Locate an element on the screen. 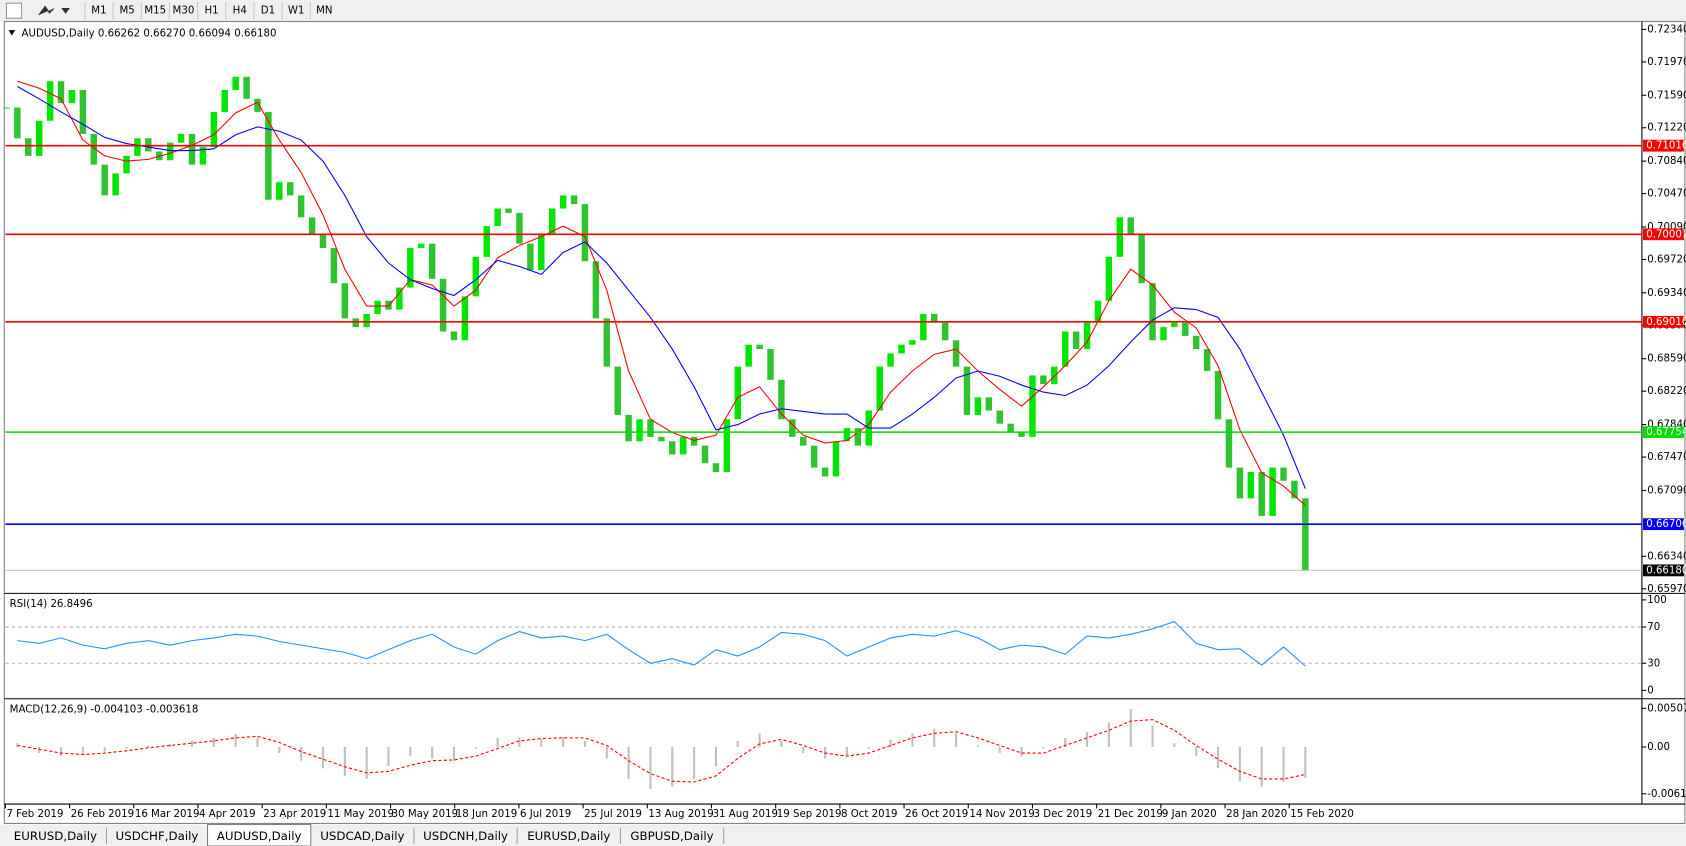 The height and width of the screenshot is (846, 1686). tab: GBPUSD,Daily is located at coordinates (671, 836).